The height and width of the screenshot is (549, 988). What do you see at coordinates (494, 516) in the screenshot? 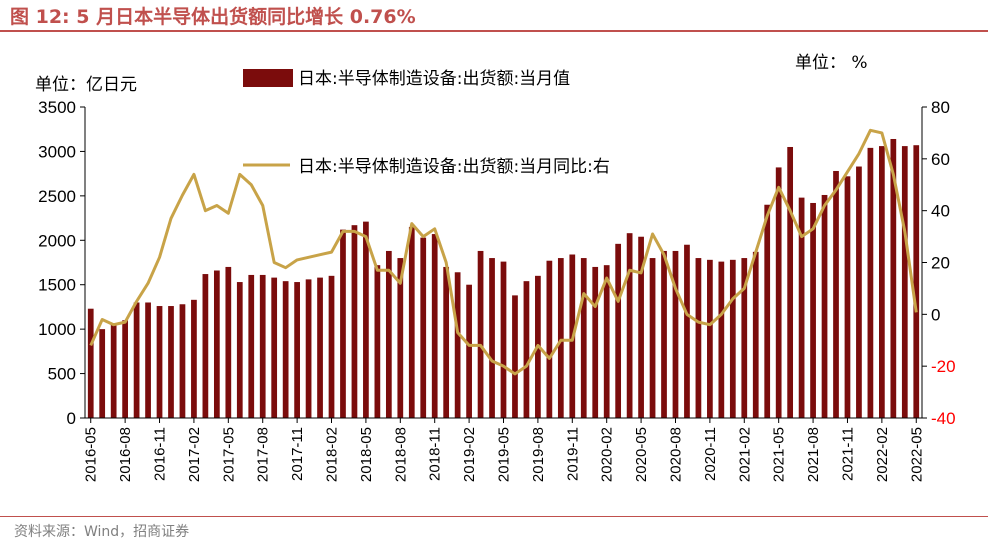
I see `footer-divider` at bounding box center [494, 516].